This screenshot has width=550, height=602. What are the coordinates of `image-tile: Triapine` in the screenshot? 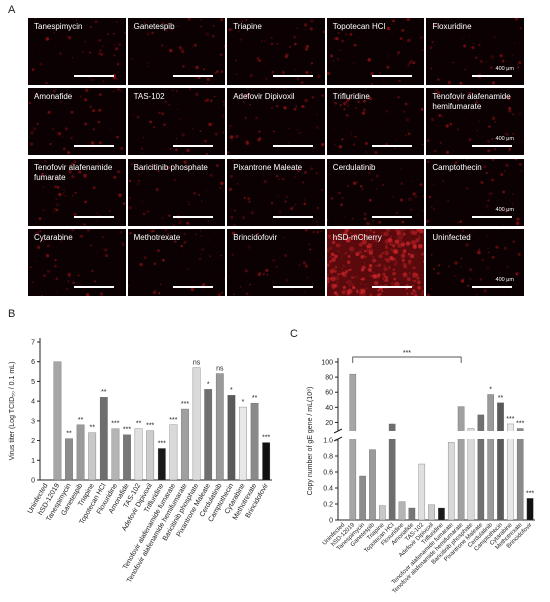 It's located at (276, 51).